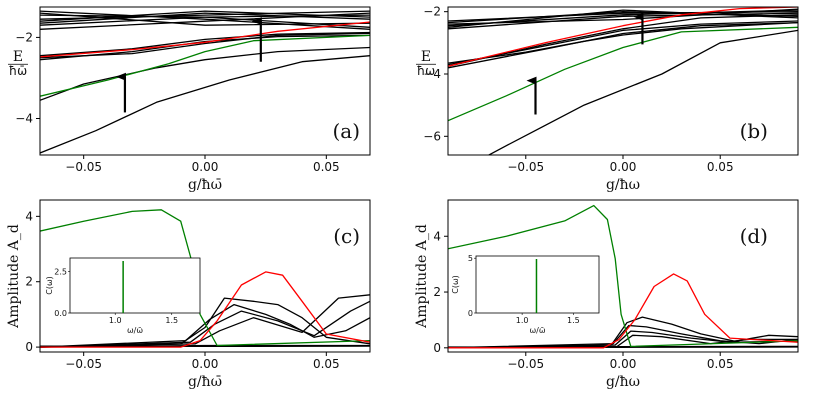 Image resolution: width=831 pixels, height=412 pixels. What do you see at coordinates (754, 236) in the screenshot?
I see `panel-label: (d)` at bounding box center [754, 236].